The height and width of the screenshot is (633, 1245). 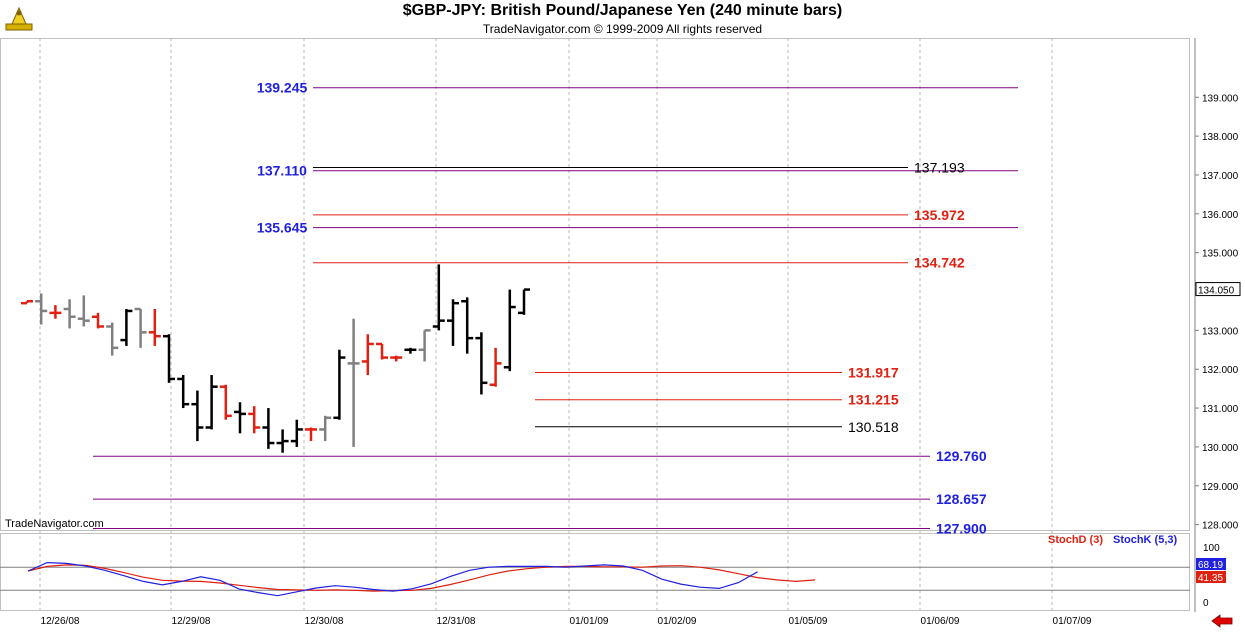 I want to click on level-label: 131.215, so click(x=873, y=400).